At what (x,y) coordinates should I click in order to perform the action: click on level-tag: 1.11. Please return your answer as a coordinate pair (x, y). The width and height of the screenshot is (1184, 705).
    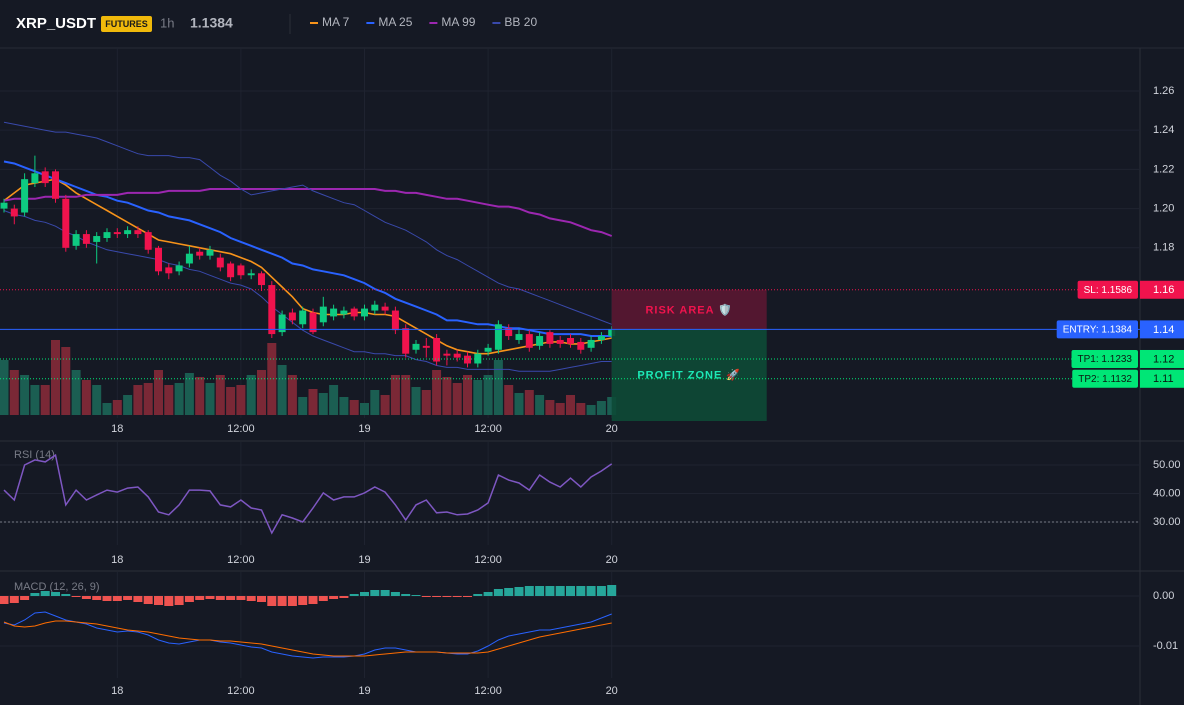
    Looking at the image, I should click on (1163, 379).